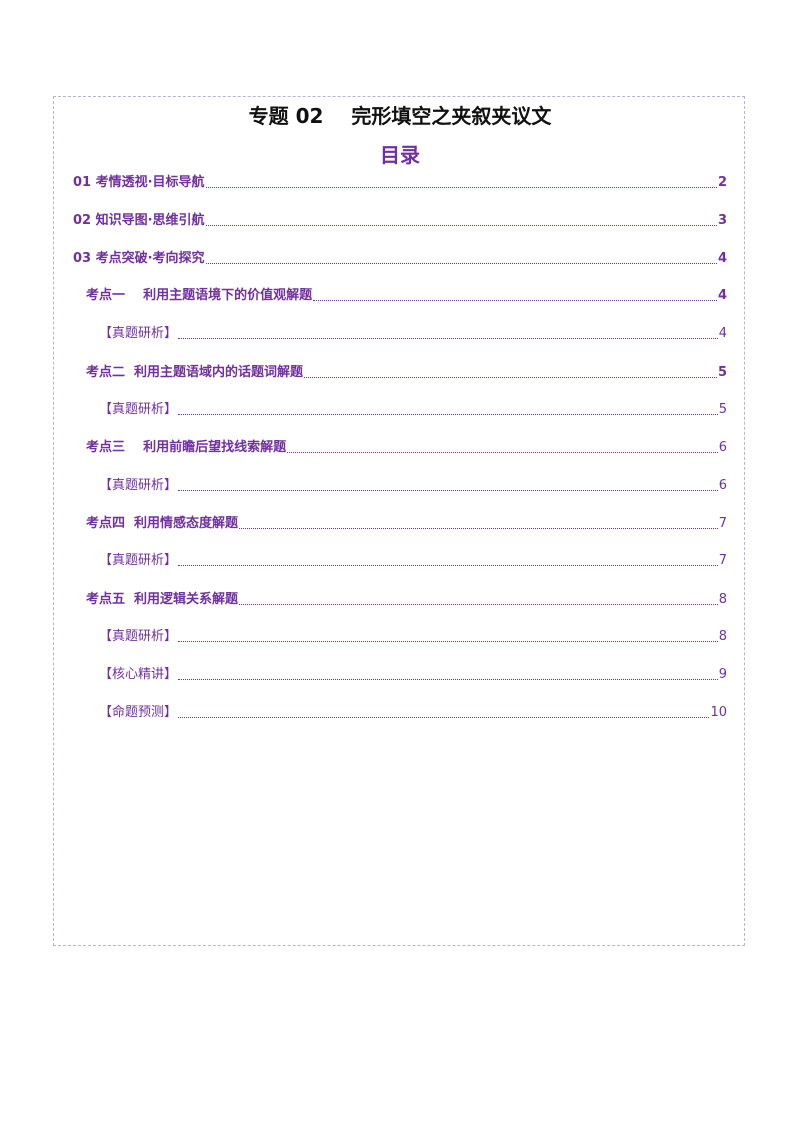 This screenshot has height=1132, width=800. Describe the element at coordinates (400, 155) in the screenshot. I see `toc-heading: 目录` at that location.